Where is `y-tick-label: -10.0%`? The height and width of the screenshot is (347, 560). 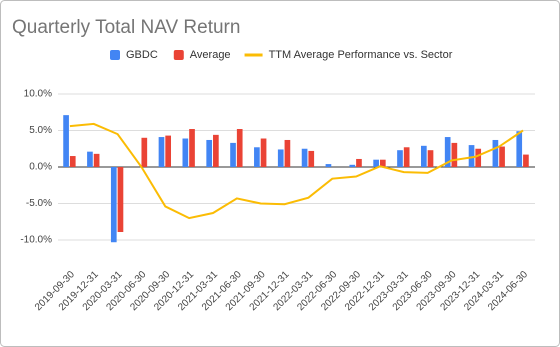 y-tick-label: -10.0% is located at coordinates (36, 240).